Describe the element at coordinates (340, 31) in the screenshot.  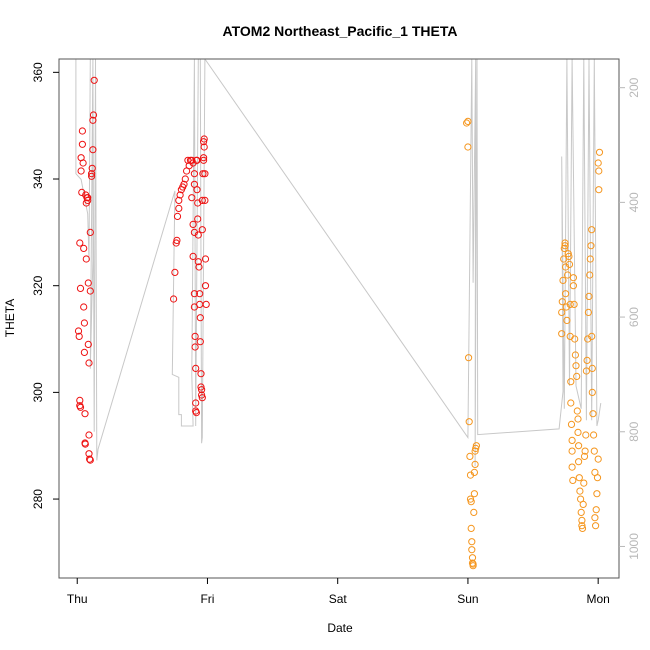
I see `chart-title: ATOM2 Northeast_Pacific_1 THETA` at that location.